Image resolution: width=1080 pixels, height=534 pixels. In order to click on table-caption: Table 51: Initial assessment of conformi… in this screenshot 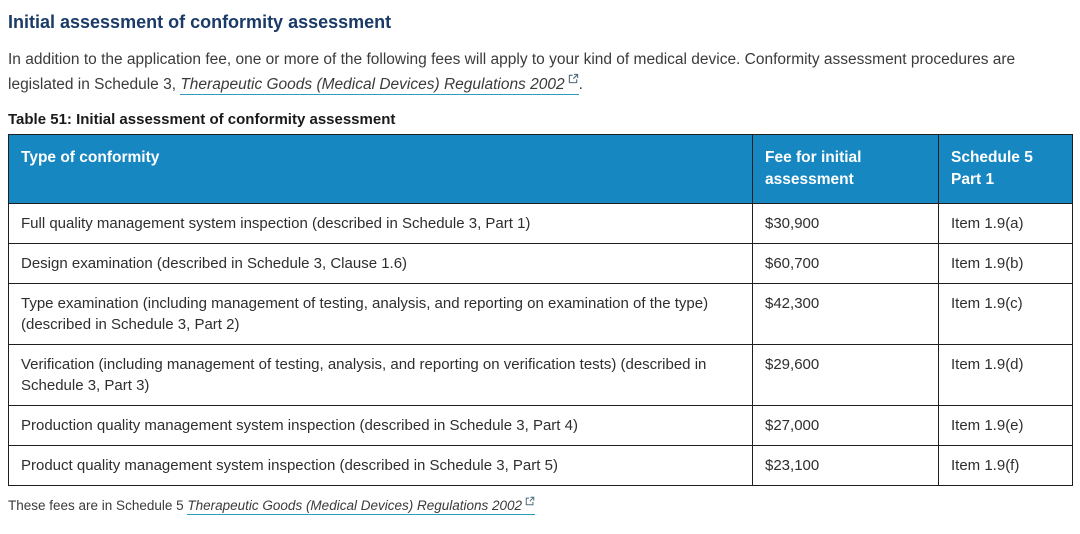, I will do `click(202, 119)`.